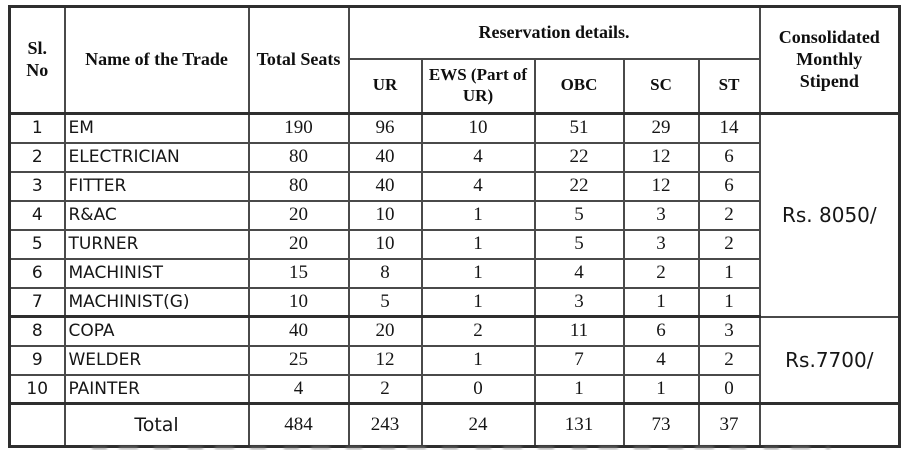  Describe the element at coordinates (478, 389) in the screenshot. I see `cell-ews: 0` at that location.